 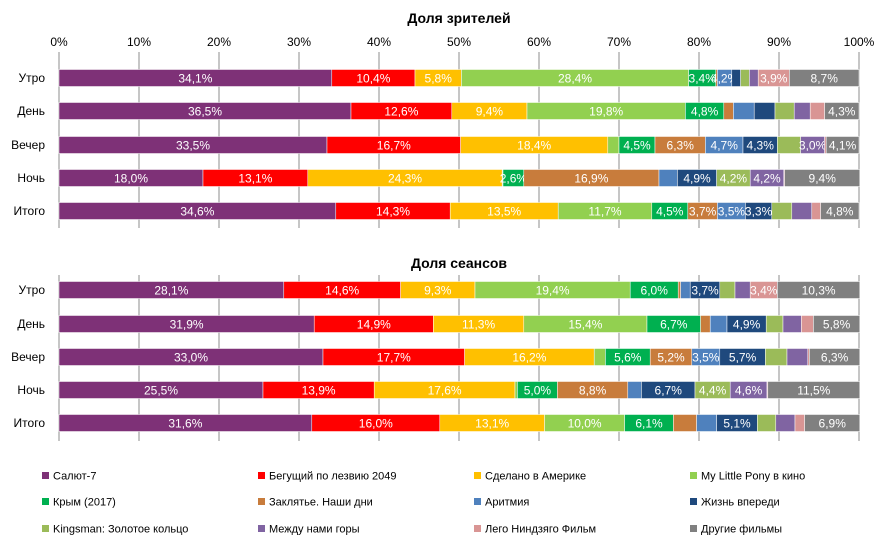 I want to click on data-label: 34,1%, so click(x=195, y=79).